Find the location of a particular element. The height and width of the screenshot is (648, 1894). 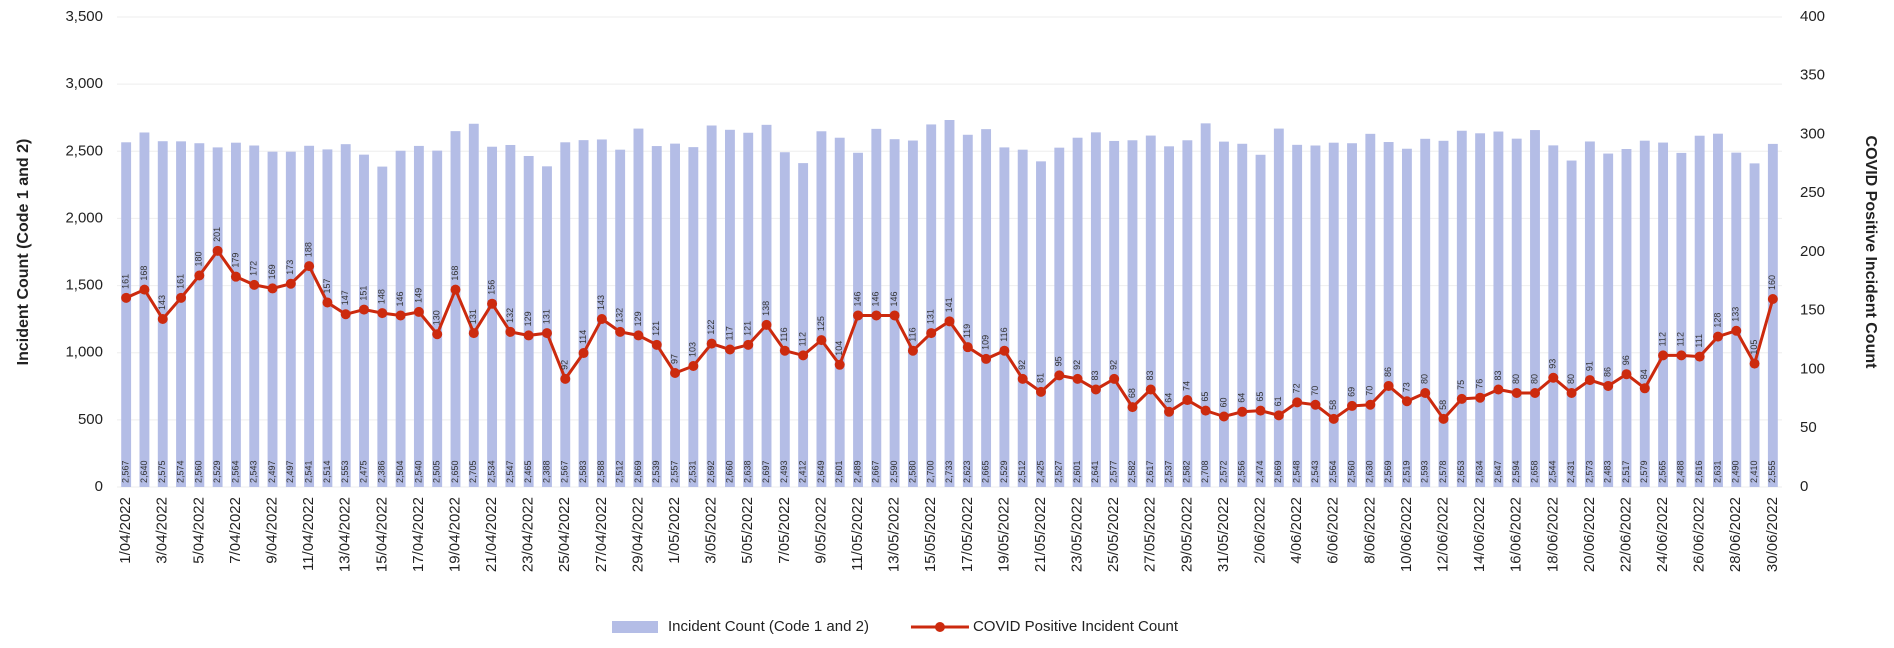

line-value-label: 75 is located at coordinates (1461, 385).